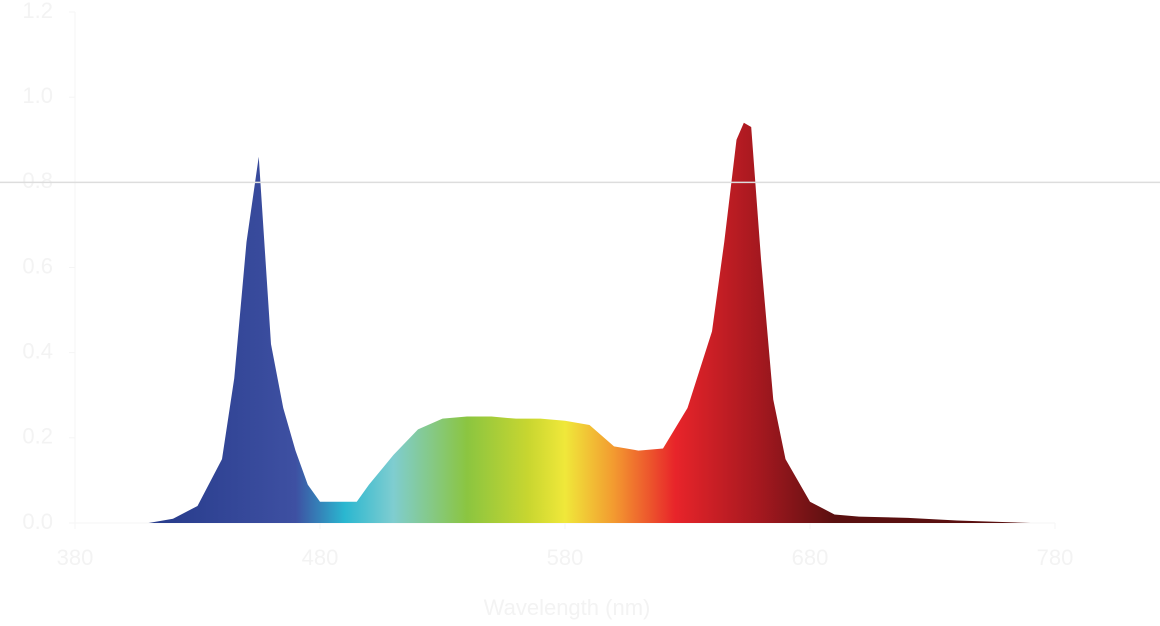 The height and width of the screenshot is (626, 1160). Describe the element at coordinates (1055, 557) in the screenshot. I see `x-tick-label: 780` at that location.